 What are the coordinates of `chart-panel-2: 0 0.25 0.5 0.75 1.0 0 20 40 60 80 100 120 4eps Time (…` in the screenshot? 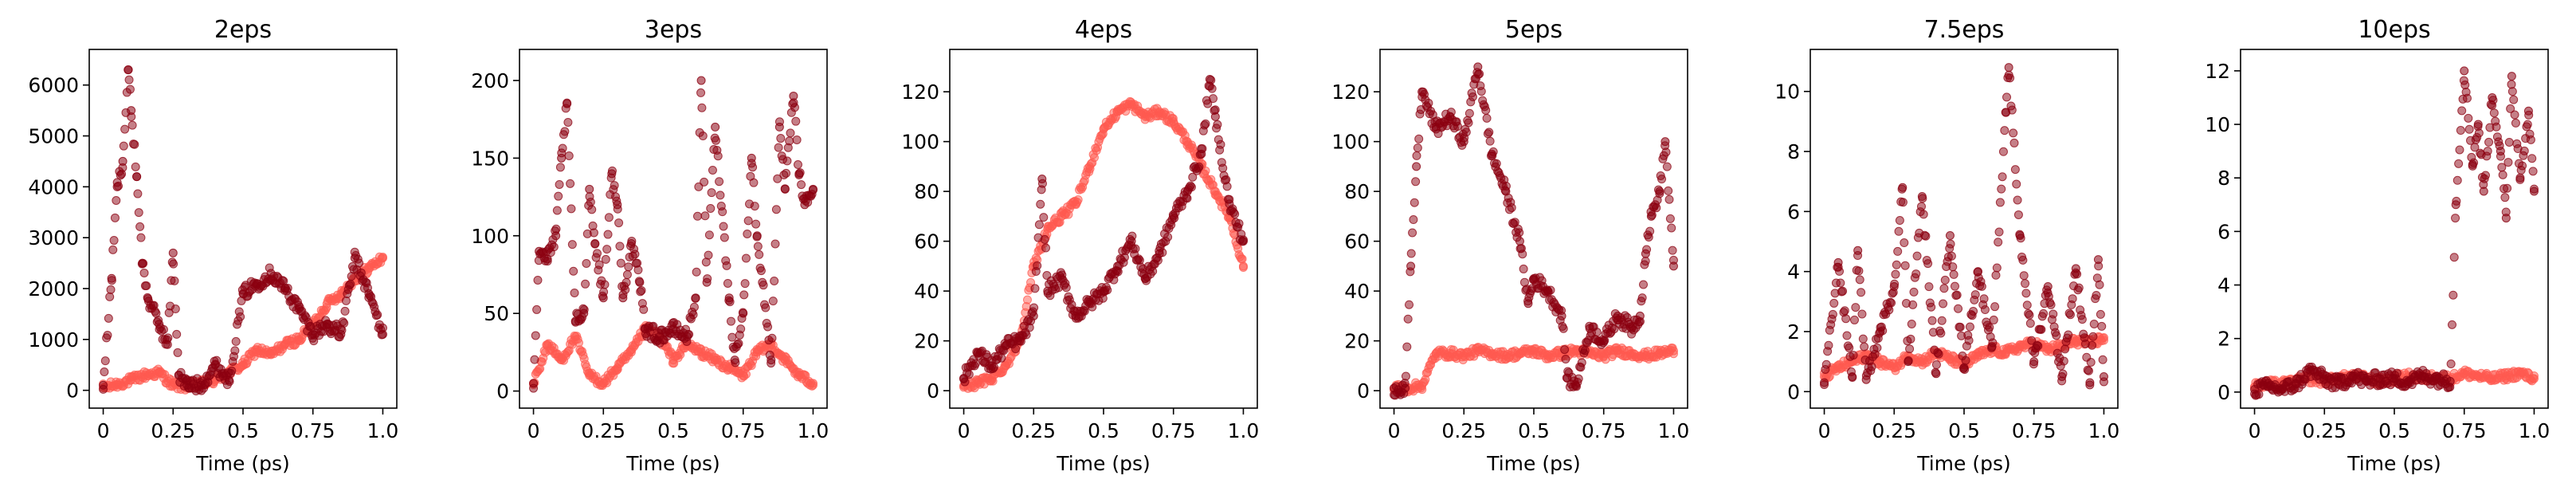 It's located at (1080, 245).